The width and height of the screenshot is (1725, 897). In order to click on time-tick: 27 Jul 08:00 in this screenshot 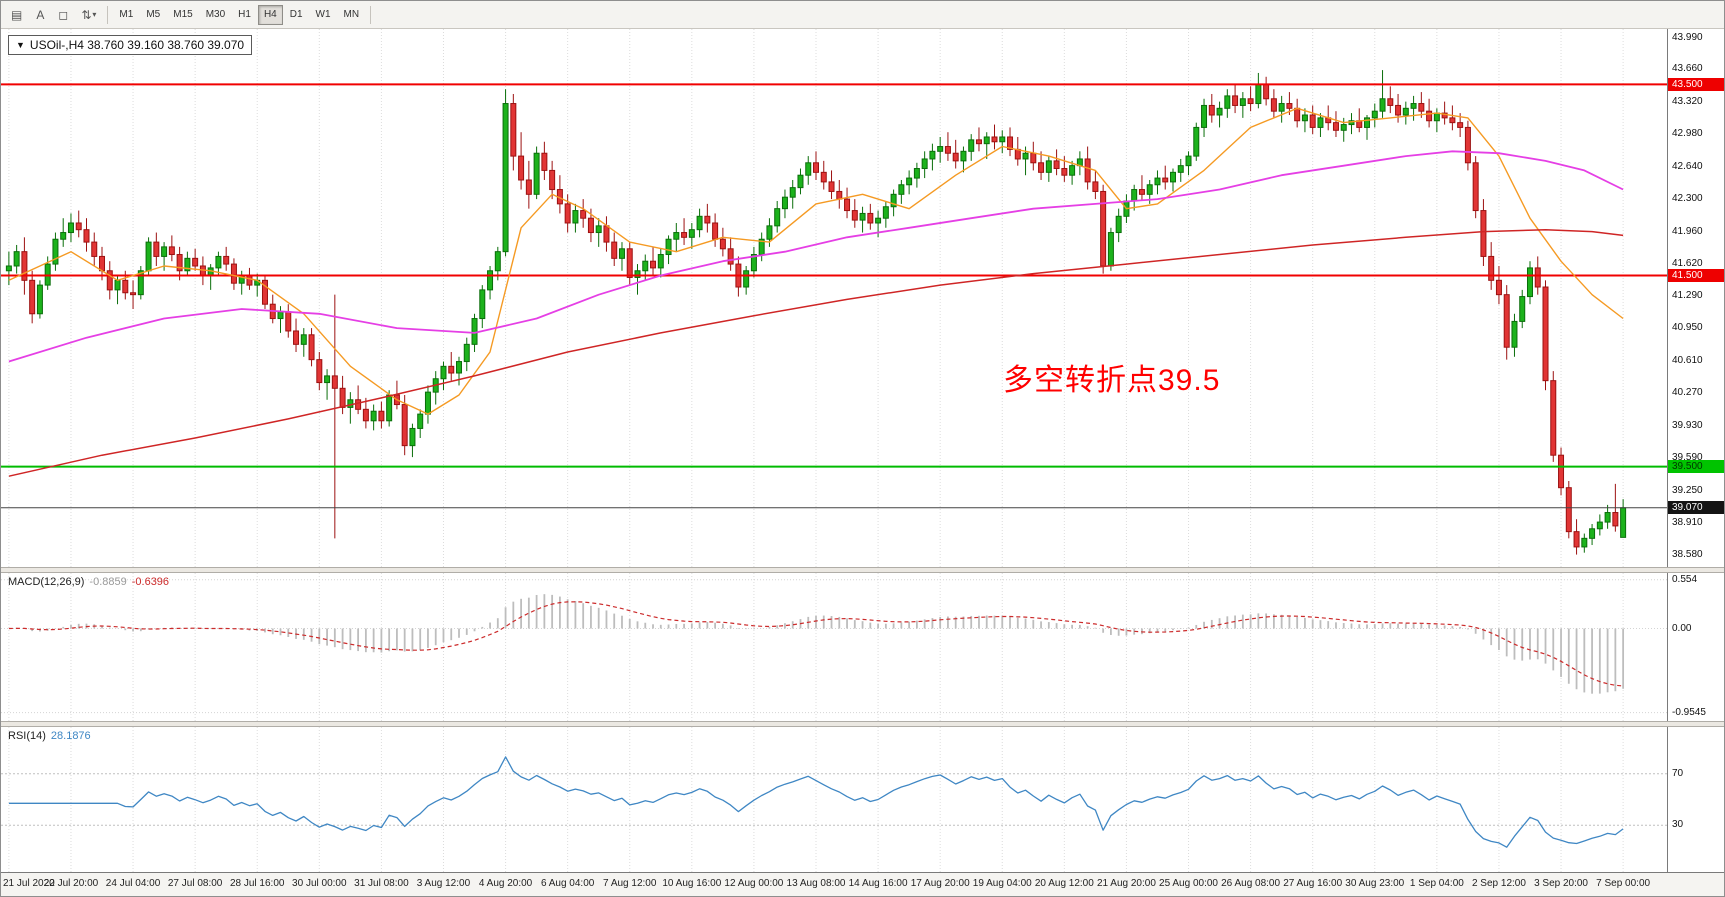, I will do `click(195, 883)`.